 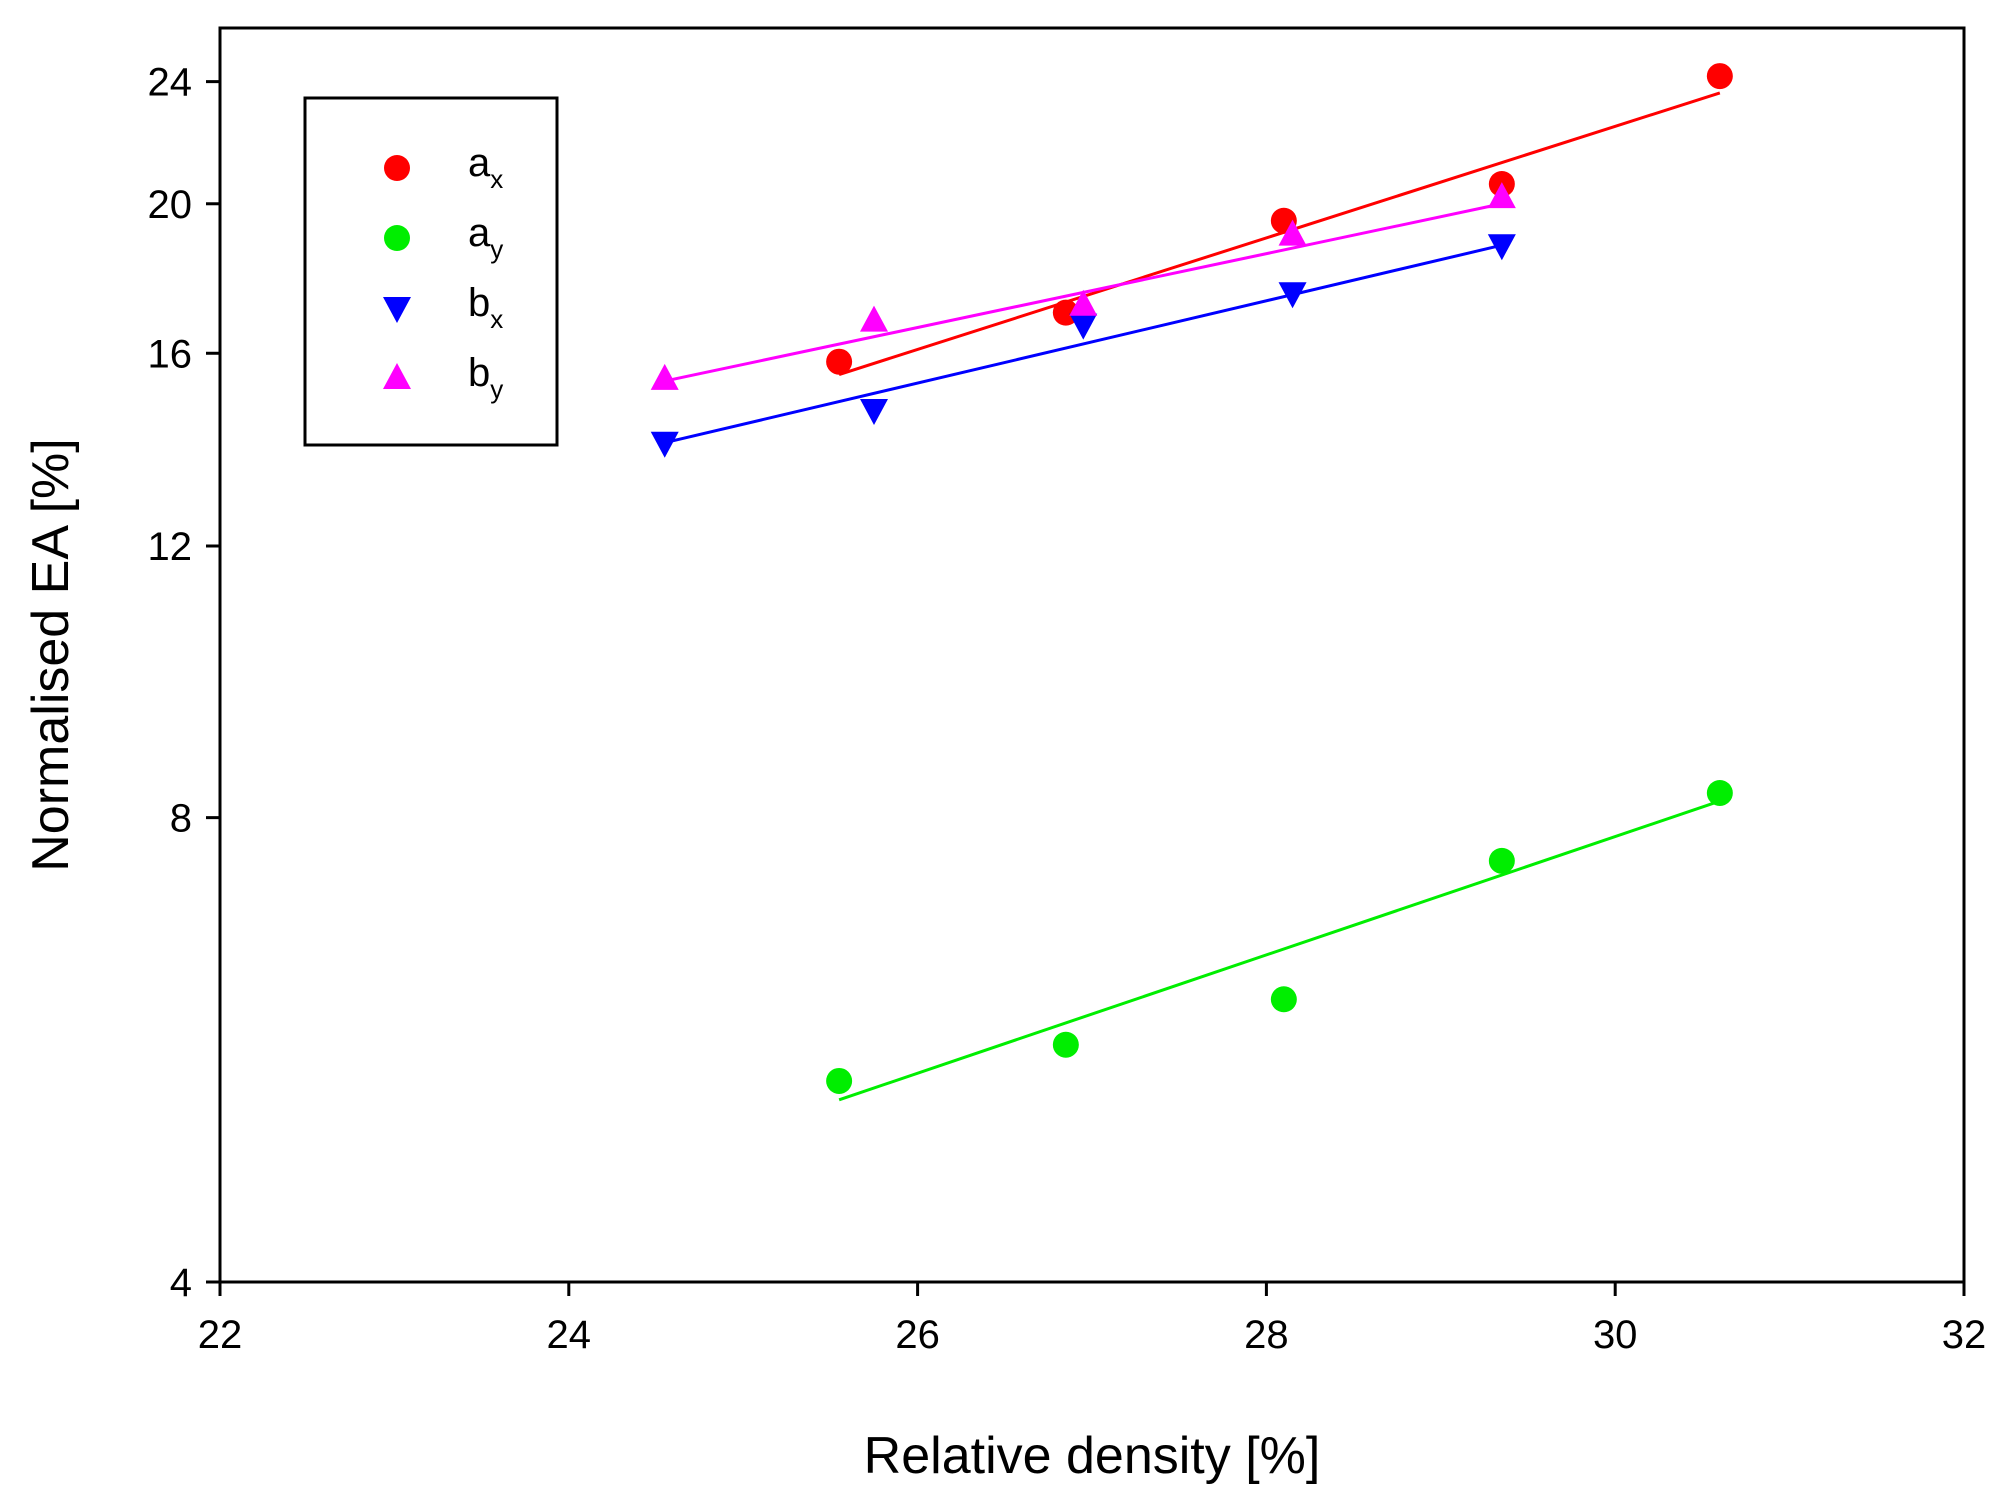 I want to click on x-tick-label: 32, so click(x=1964, y=1335).